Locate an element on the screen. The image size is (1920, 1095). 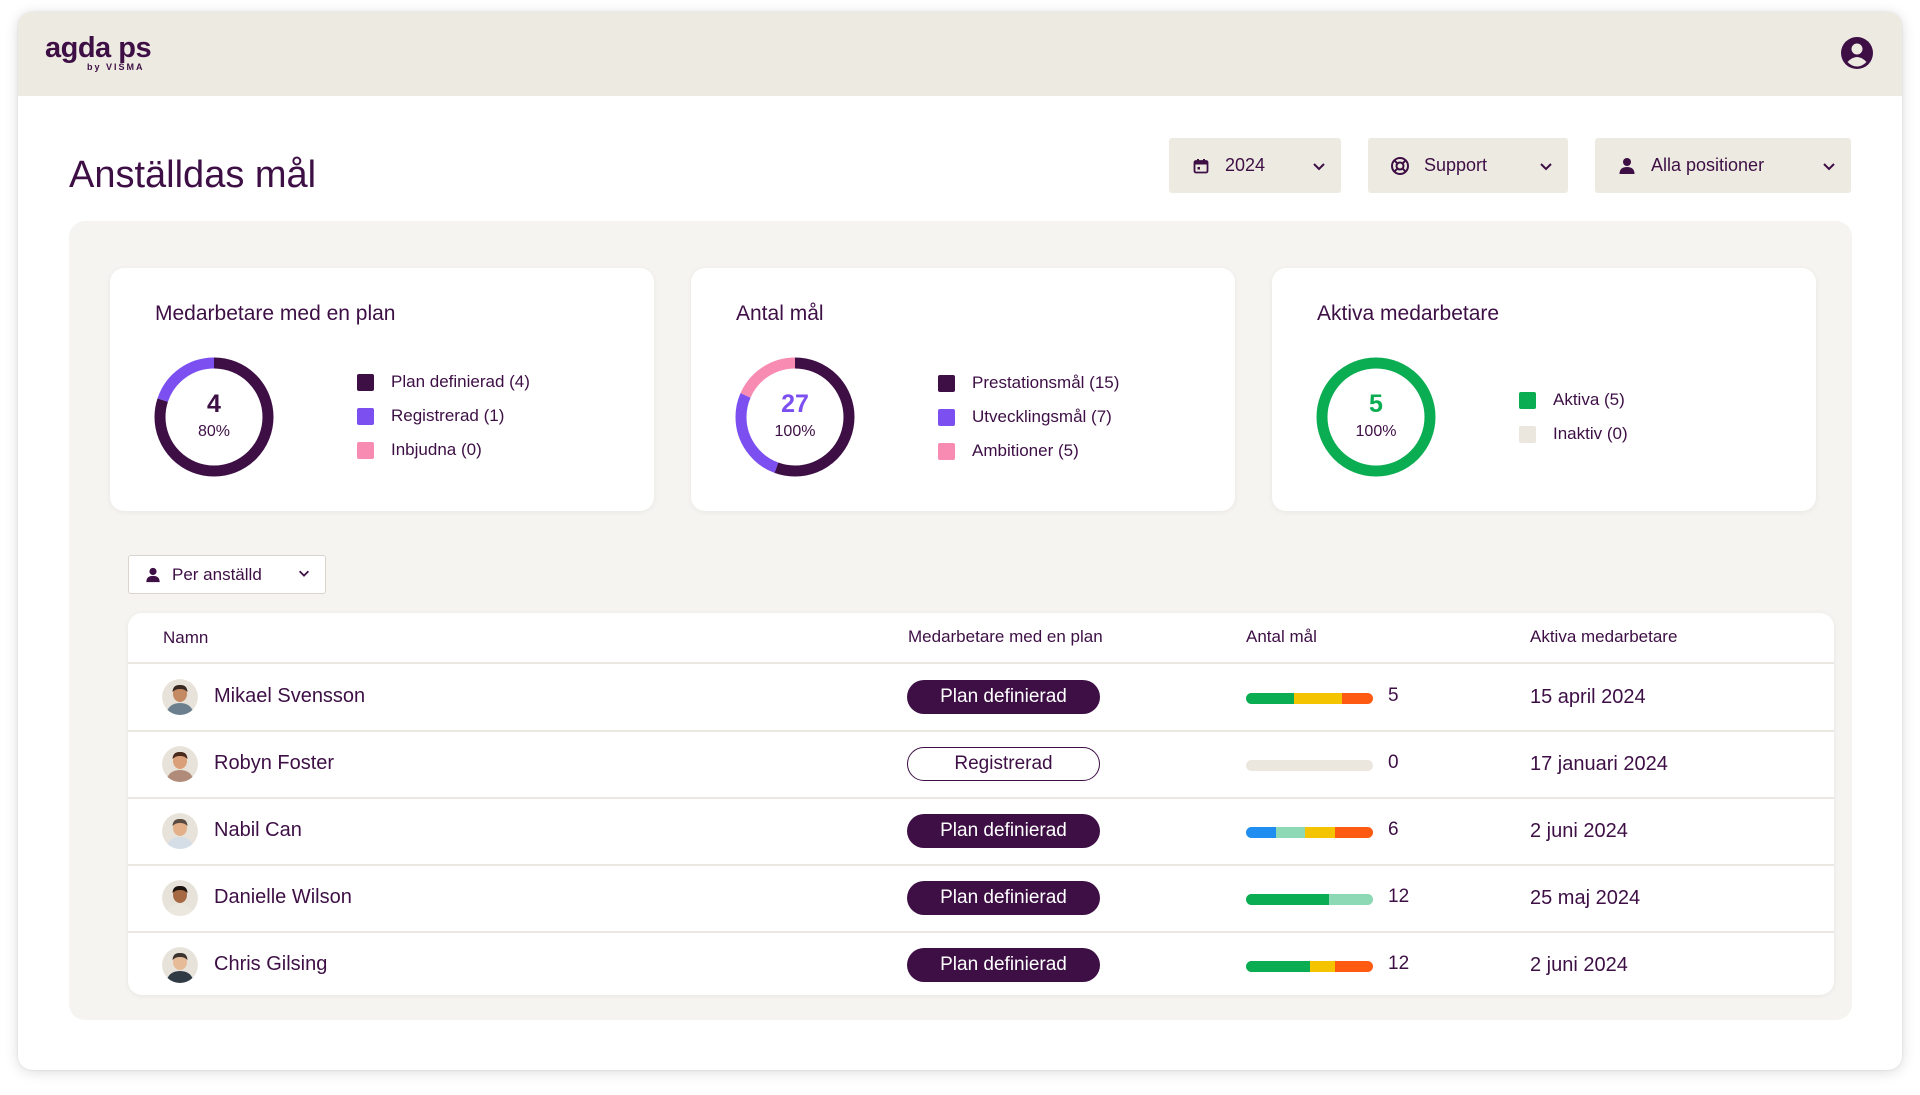
page-title: Anställdas mål is located at coordinates (193, 175).